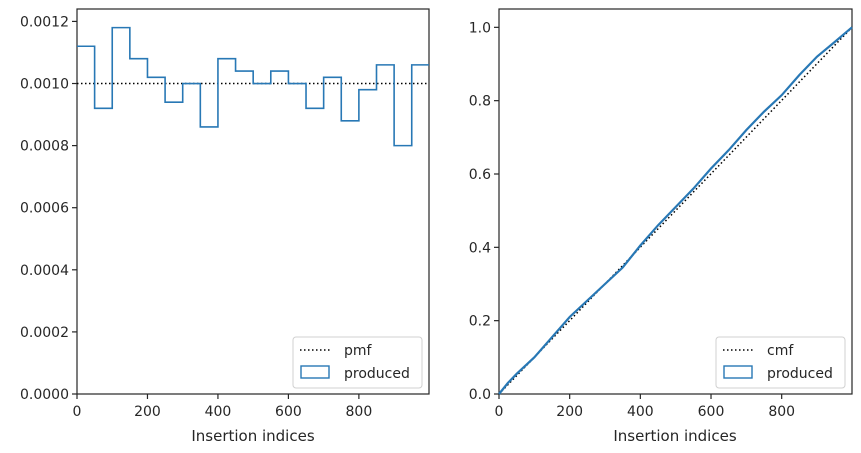  Describe the element at coordinates (357, 362) in the screenshot. I see `left-legend: pmf produced` at that location.